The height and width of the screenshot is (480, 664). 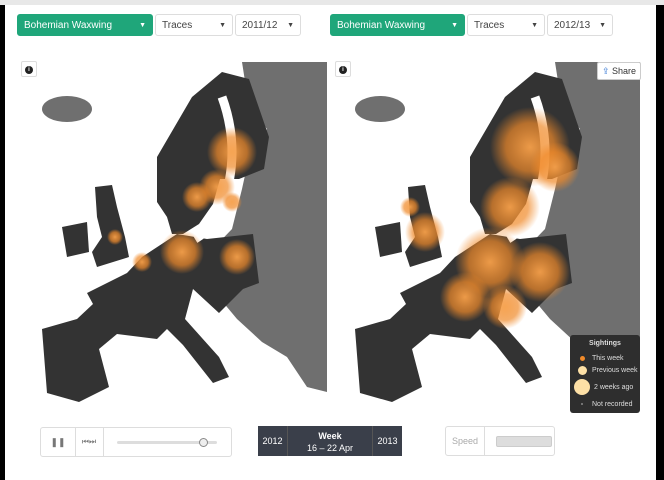 What do you see at coordinates (582, 387) in the screenshot?
I see `two-weeks-ago-dot` at bounding box center [582, 387].